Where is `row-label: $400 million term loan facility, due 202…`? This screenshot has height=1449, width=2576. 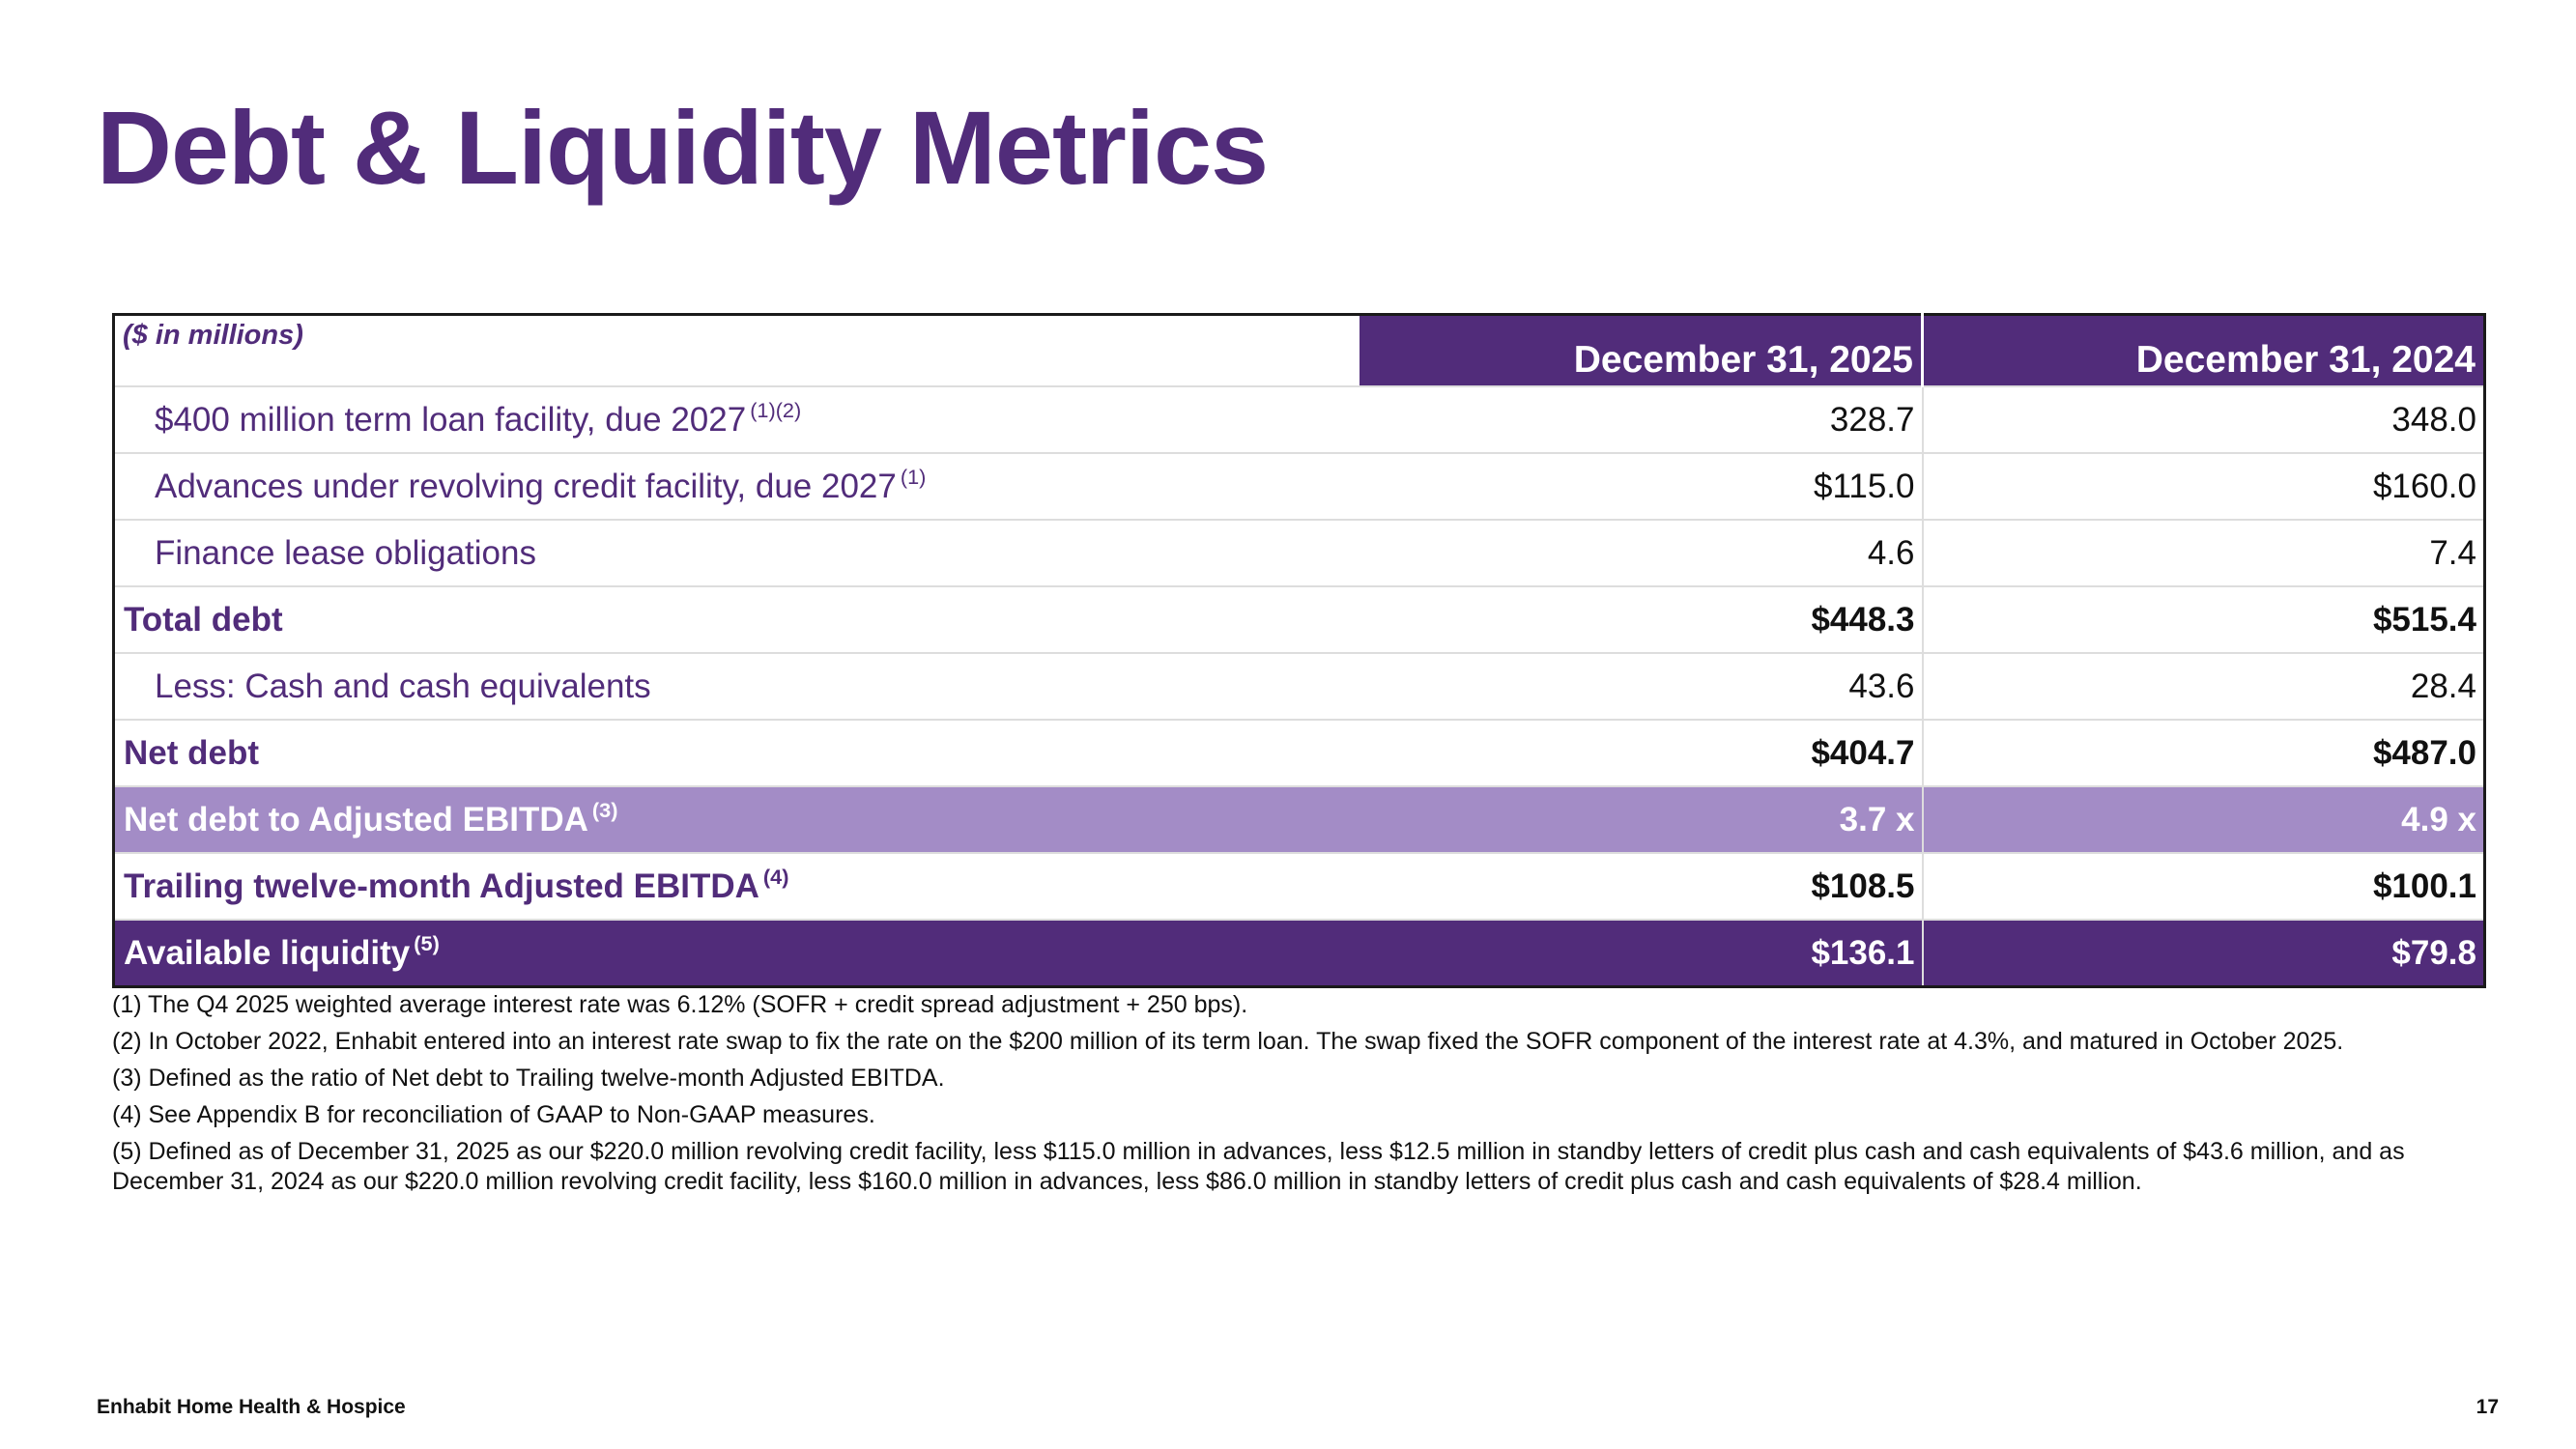
row-label: $400 million term loan facility, due 202… is located at coordinates (451, 419).